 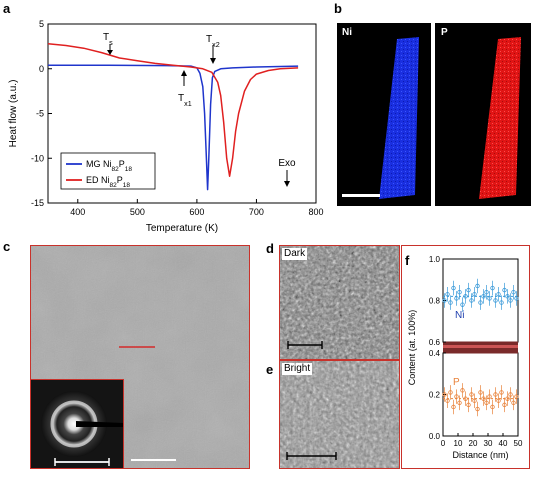 What do you see at coordinates (435, 342) in the screenshot?
I see `ni-y-tick-label: 0.6` at bounding box center [435, 342].